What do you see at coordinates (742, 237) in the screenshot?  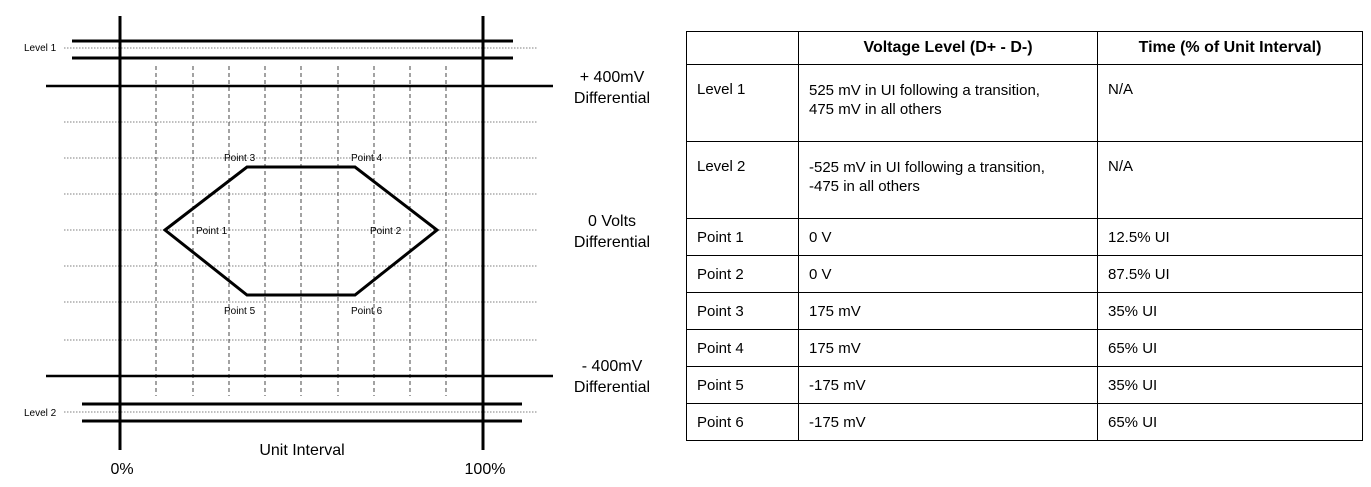 I see `row-name: Point 1` at bounding box center [742, 237].